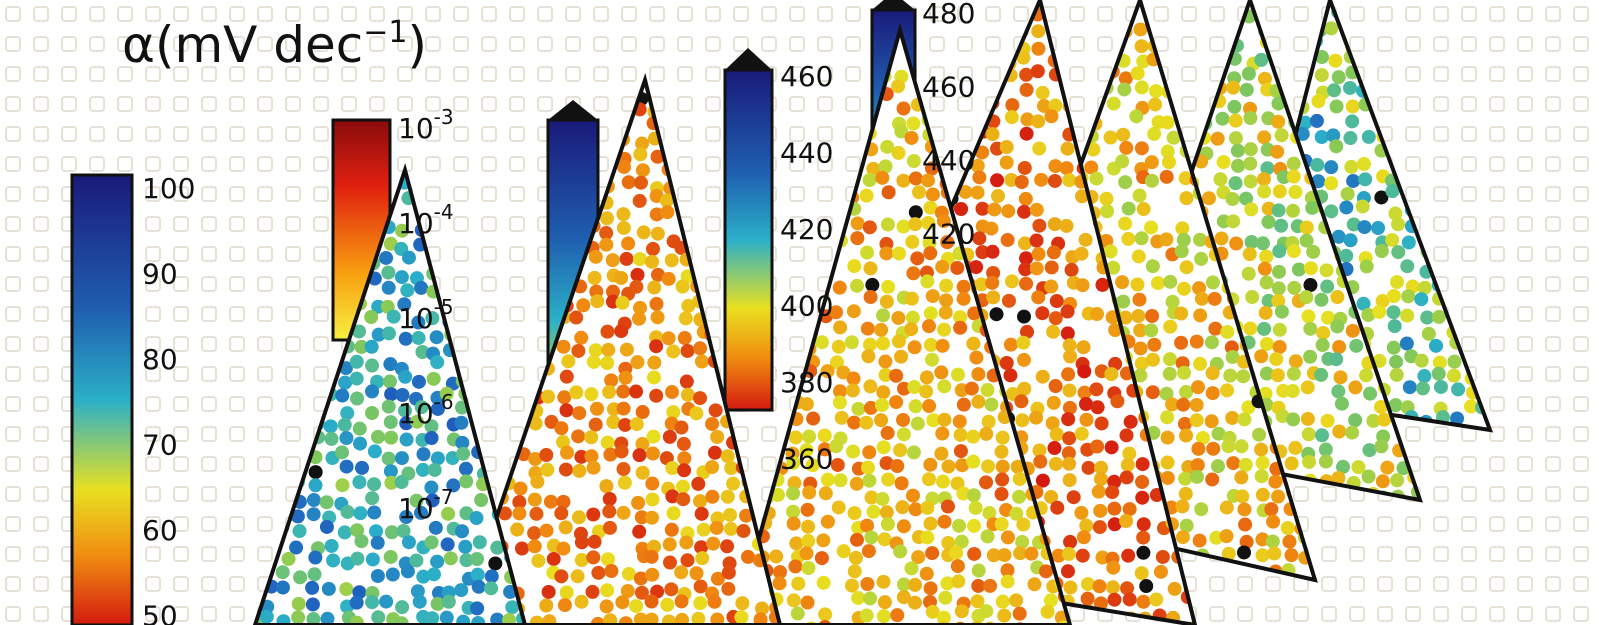  I want to click on tick-label: 50, so click(160, 612).